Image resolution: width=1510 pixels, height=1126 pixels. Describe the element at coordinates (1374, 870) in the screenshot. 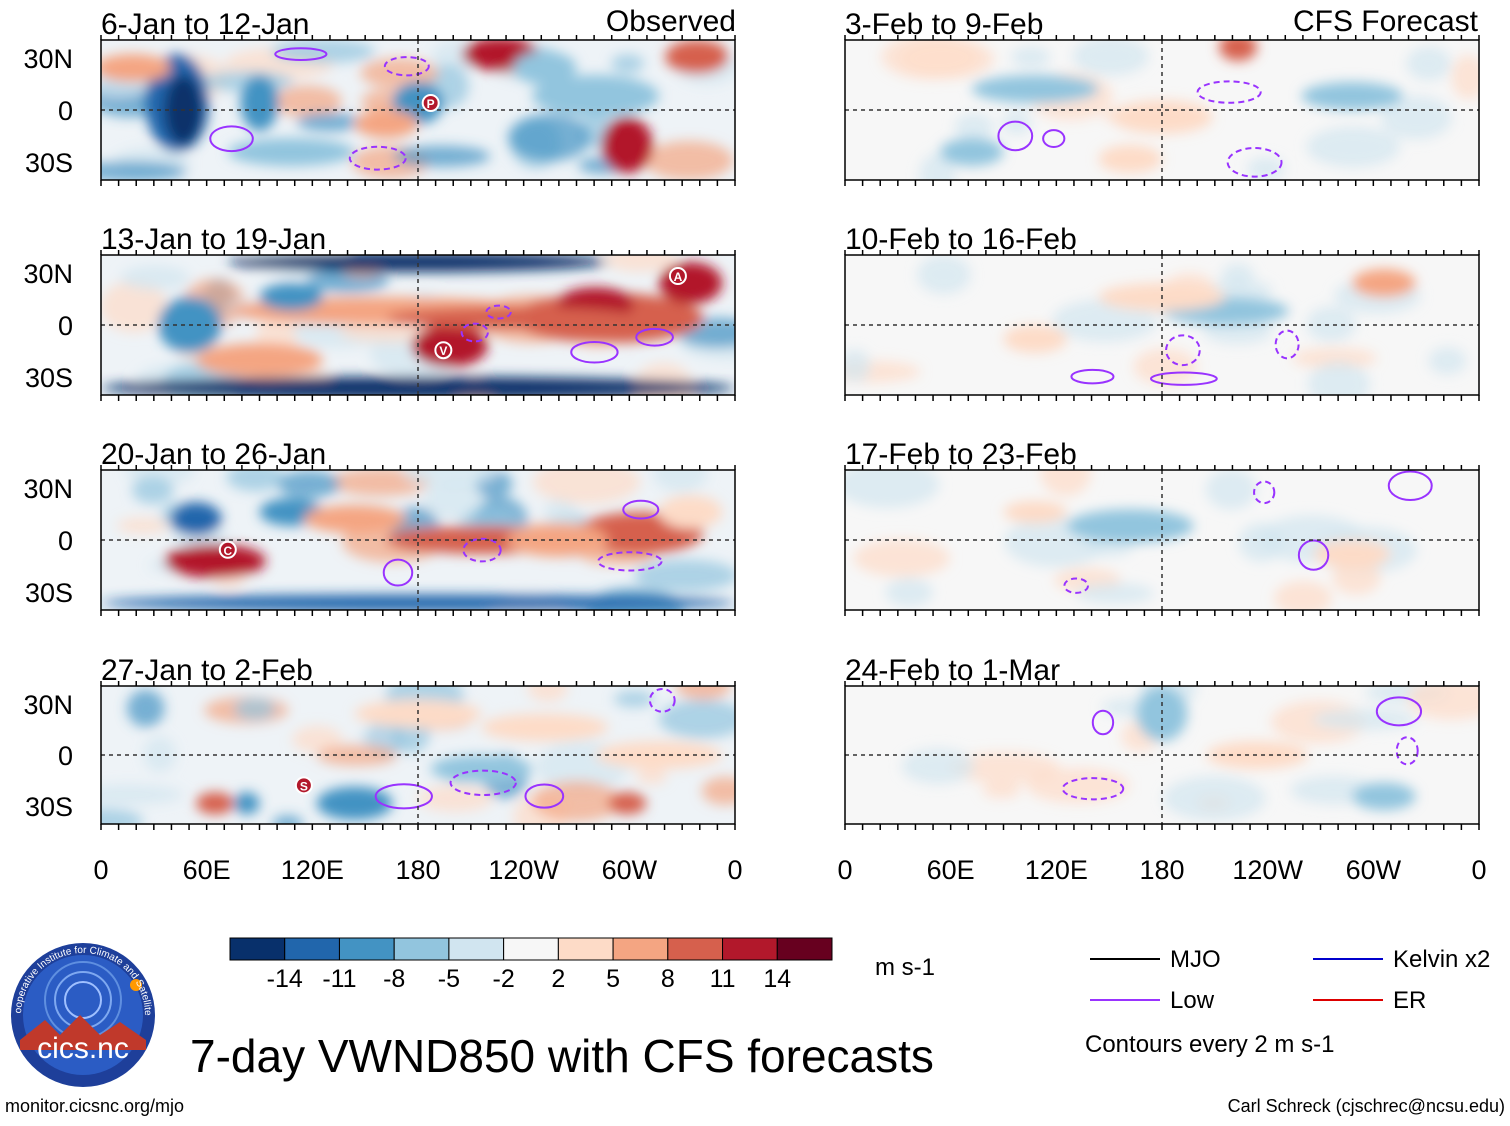

I see `x-tick-label: 60W` at that location.